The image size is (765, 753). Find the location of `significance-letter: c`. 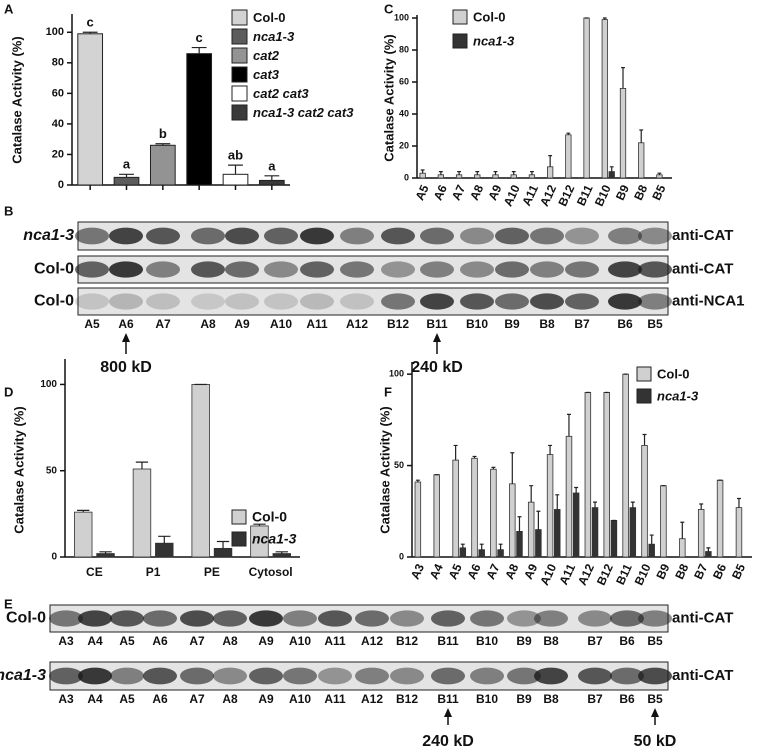

significance-letter: c is located at coordinates (199, 37).